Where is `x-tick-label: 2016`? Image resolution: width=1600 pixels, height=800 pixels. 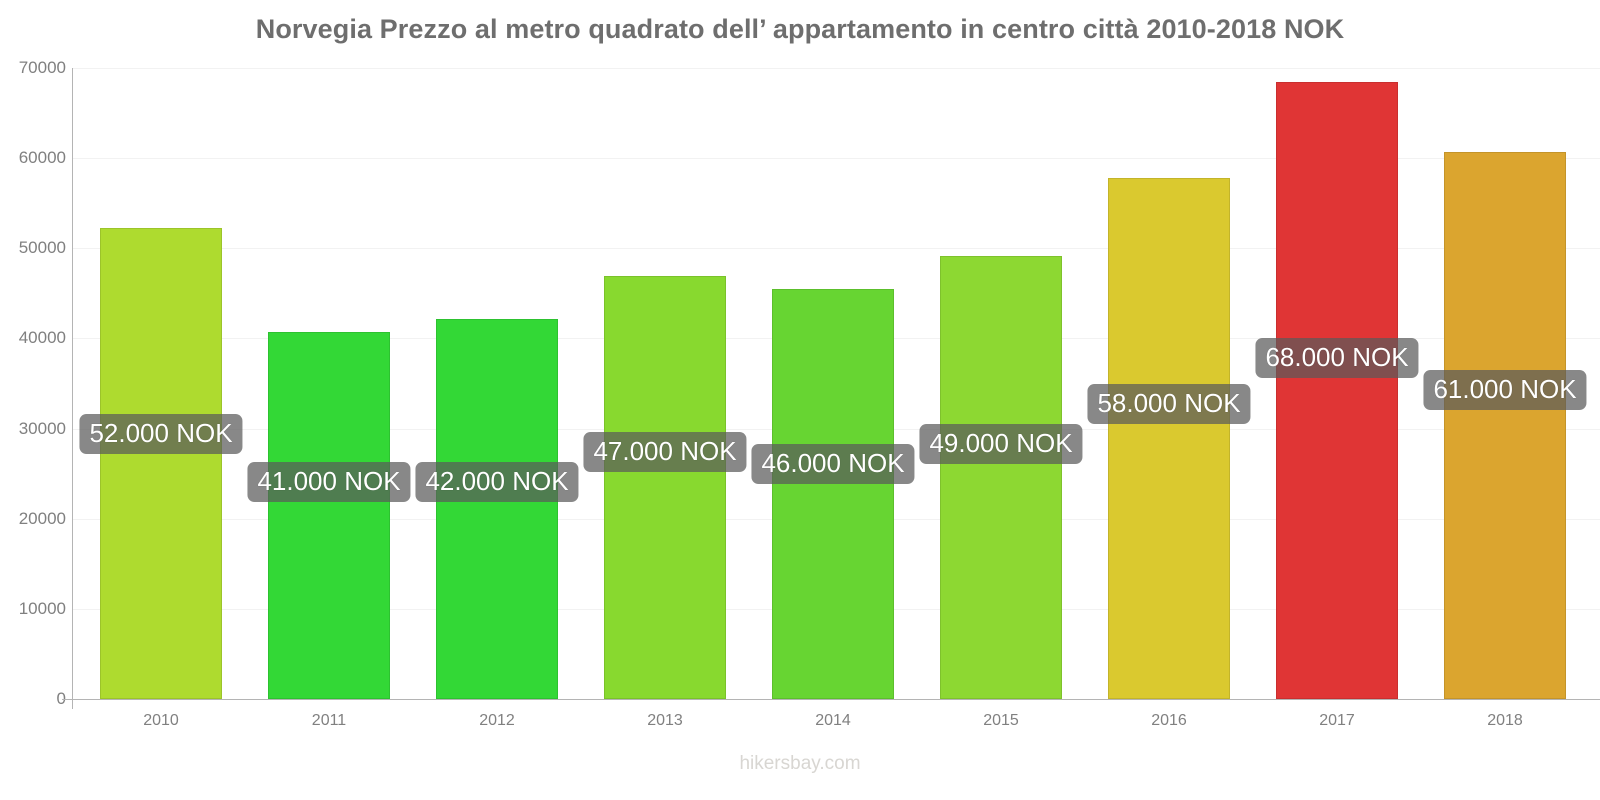
x-tick-label: 2016 is located at coordinates (1169, 720).